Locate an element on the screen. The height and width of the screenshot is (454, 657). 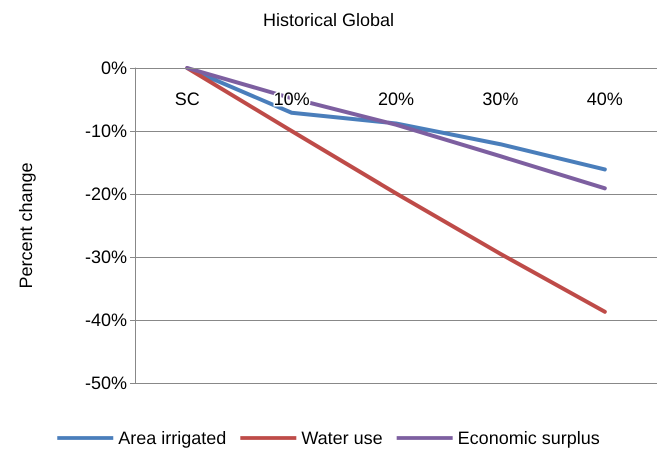
x-tick-label: SC is located at coordinates (187, 99).